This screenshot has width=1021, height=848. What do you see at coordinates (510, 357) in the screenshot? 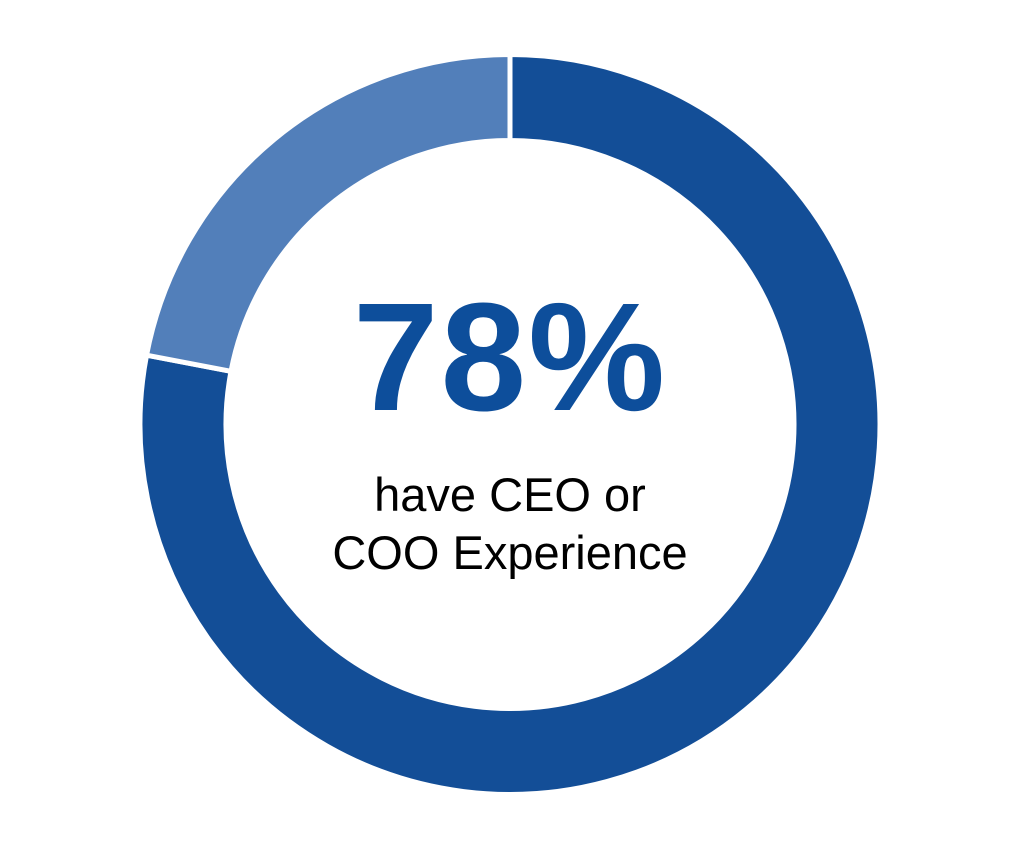
I see `center-value: 78%` at bounding box center [510, 357].